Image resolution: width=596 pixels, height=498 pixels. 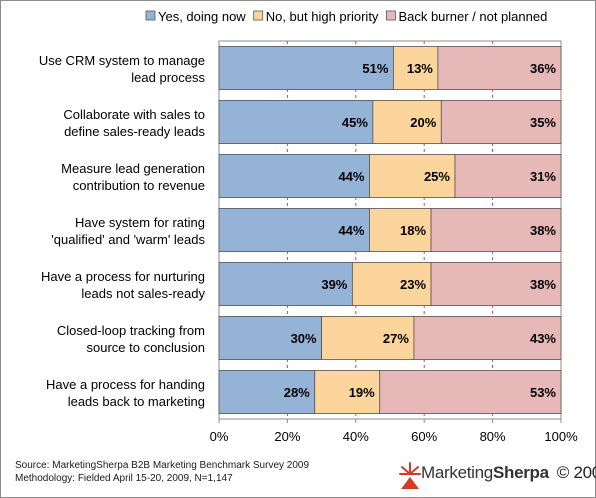 I want to click on marketingsherpa-logo: MarketingSherpa © 2009, so click(x=497, y=475).